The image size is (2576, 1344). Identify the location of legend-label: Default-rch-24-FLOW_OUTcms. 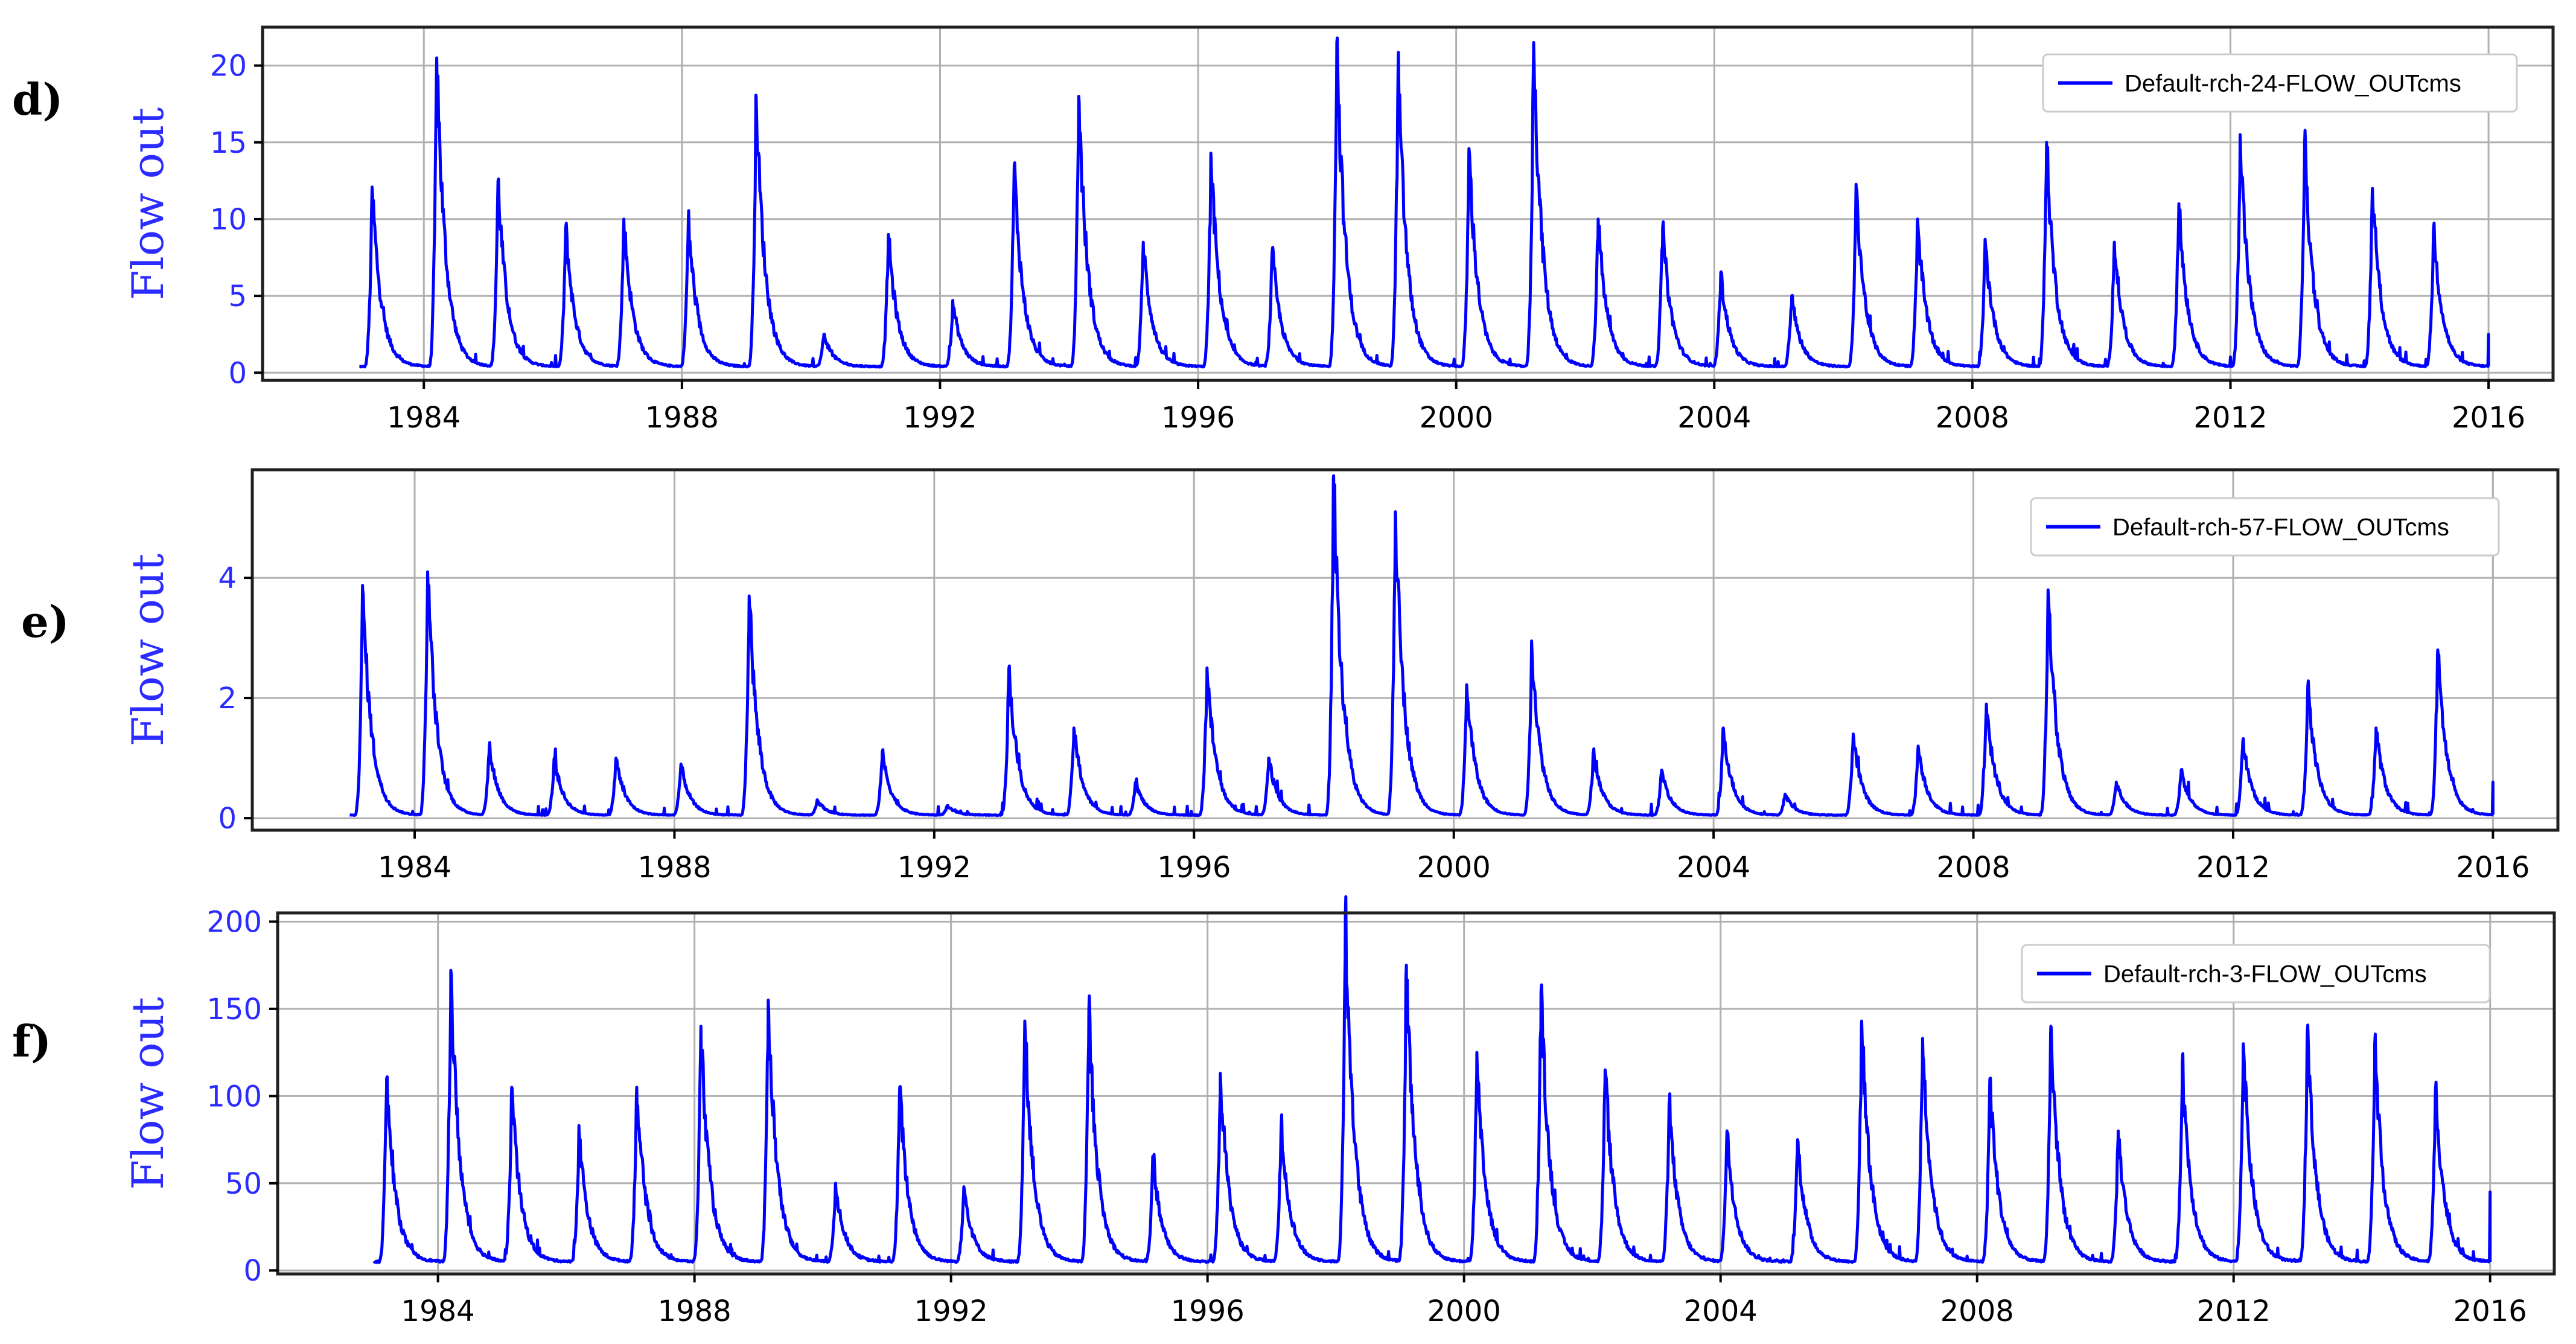
(2293, 84).